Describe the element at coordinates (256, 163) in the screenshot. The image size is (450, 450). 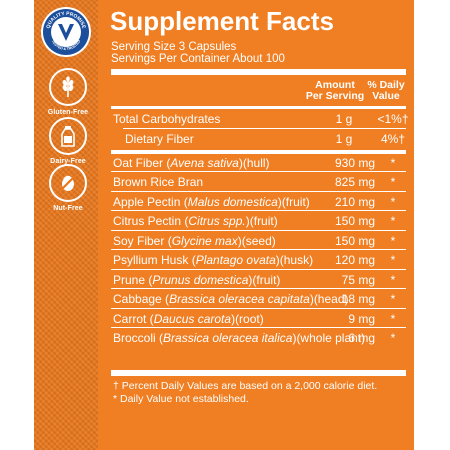
I see `ingredient-part: (hull)` at that location.